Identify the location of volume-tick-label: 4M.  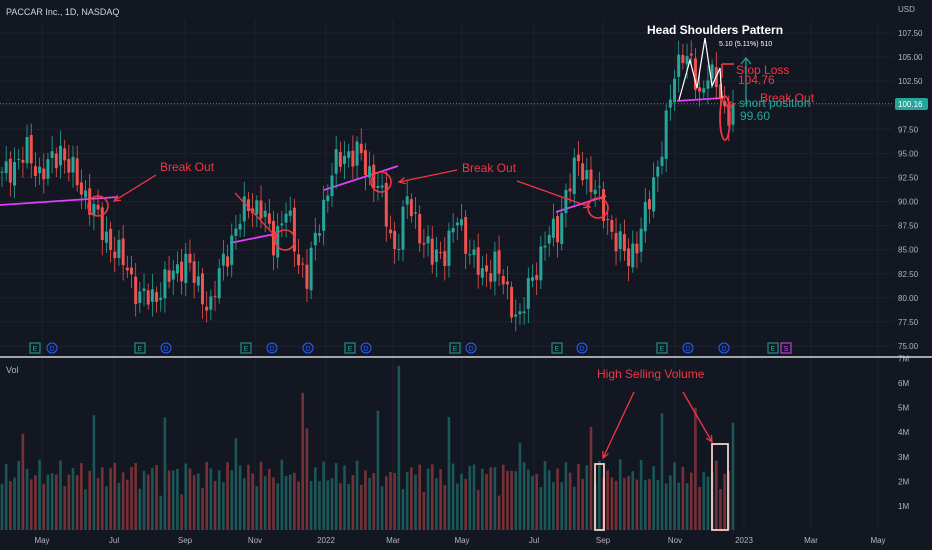
(903, 432).